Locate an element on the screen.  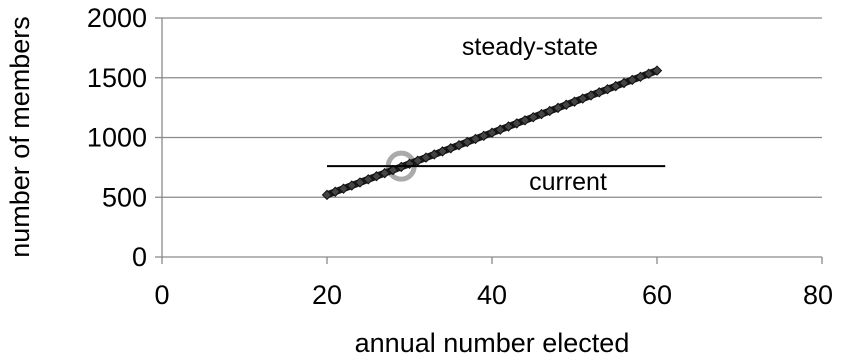
y-tick-label-1500: 1500 is located at coordinates (117, 78).